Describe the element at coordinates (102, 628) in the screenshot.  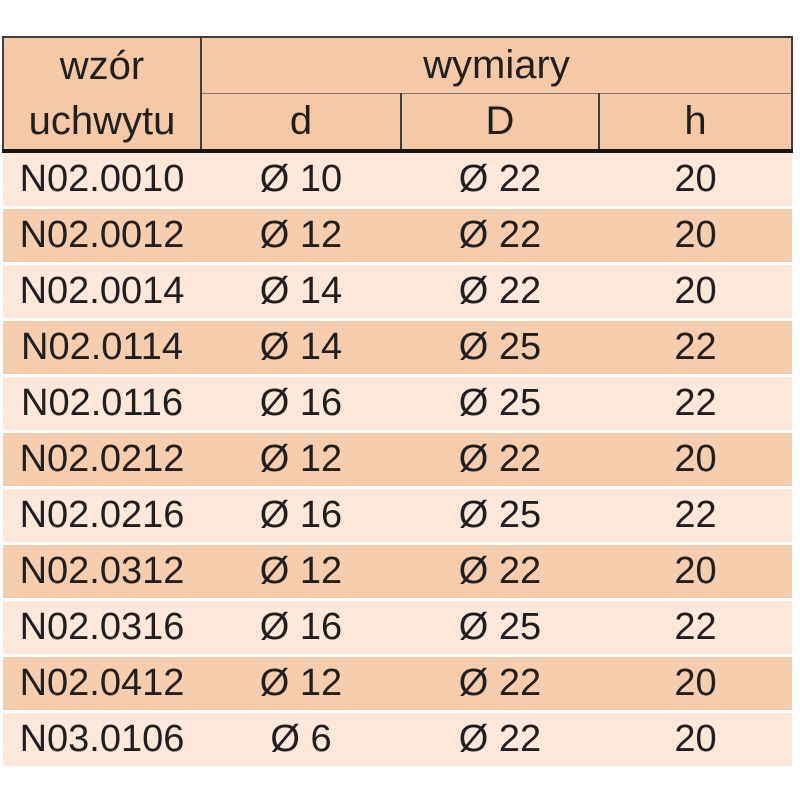
I see `cell-code: N02.0316` at that location.